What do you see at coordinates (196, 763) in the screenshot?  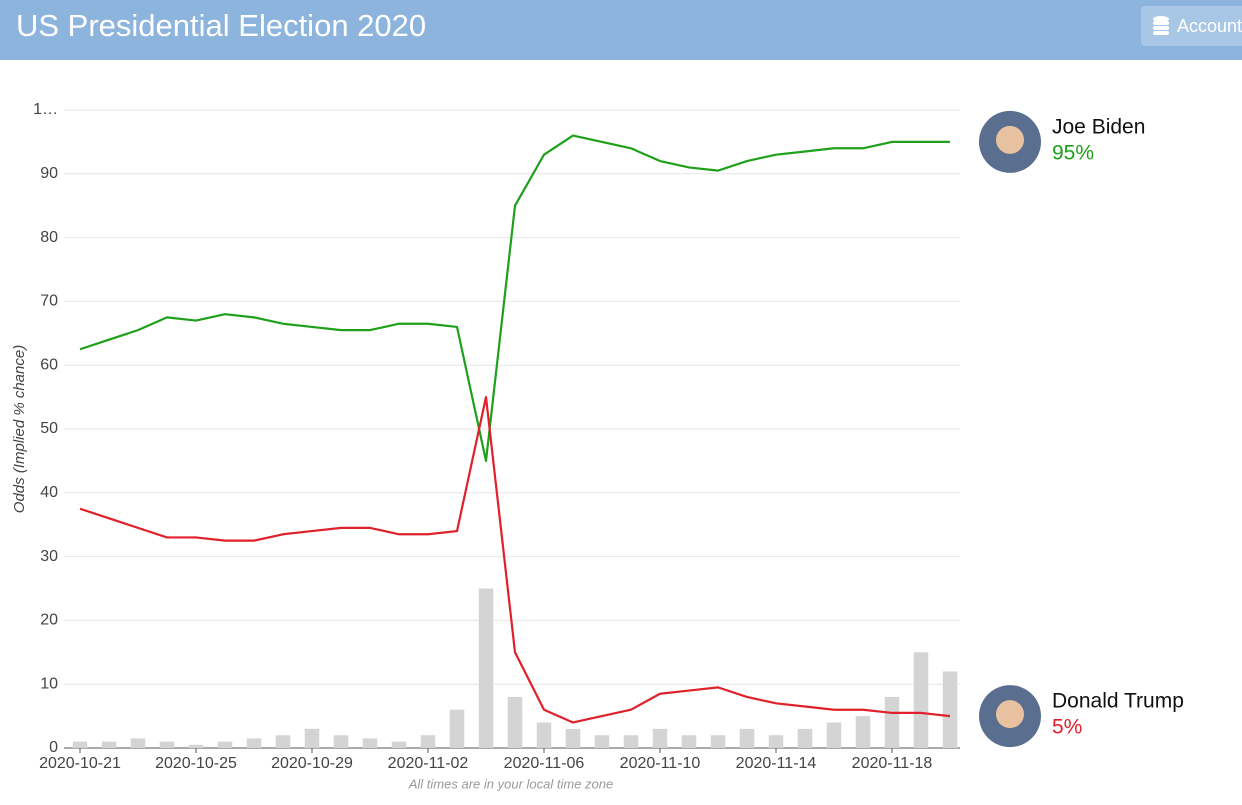 I see `x-tick-label: 2020-10-25` at bounding box center [196, 763].